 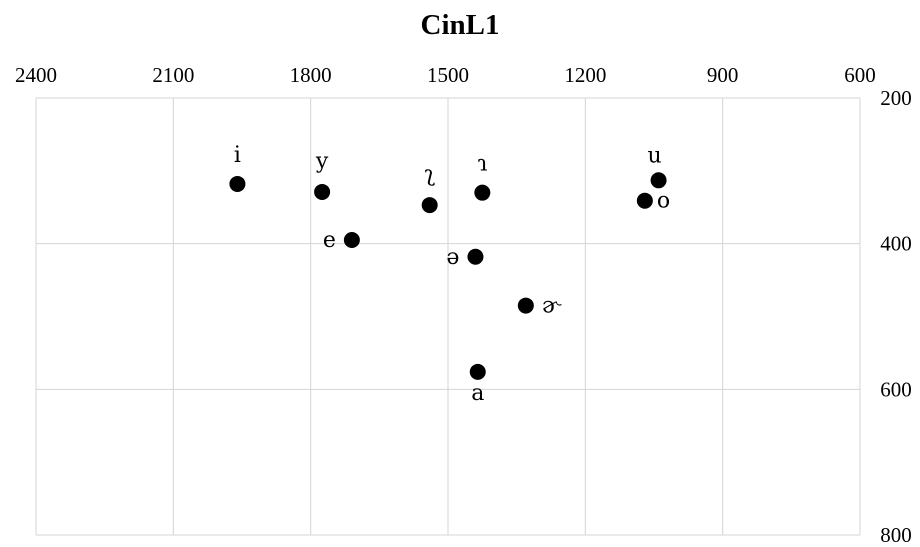 I want to click on point-label: ɚ, so click(x=552, y=306).